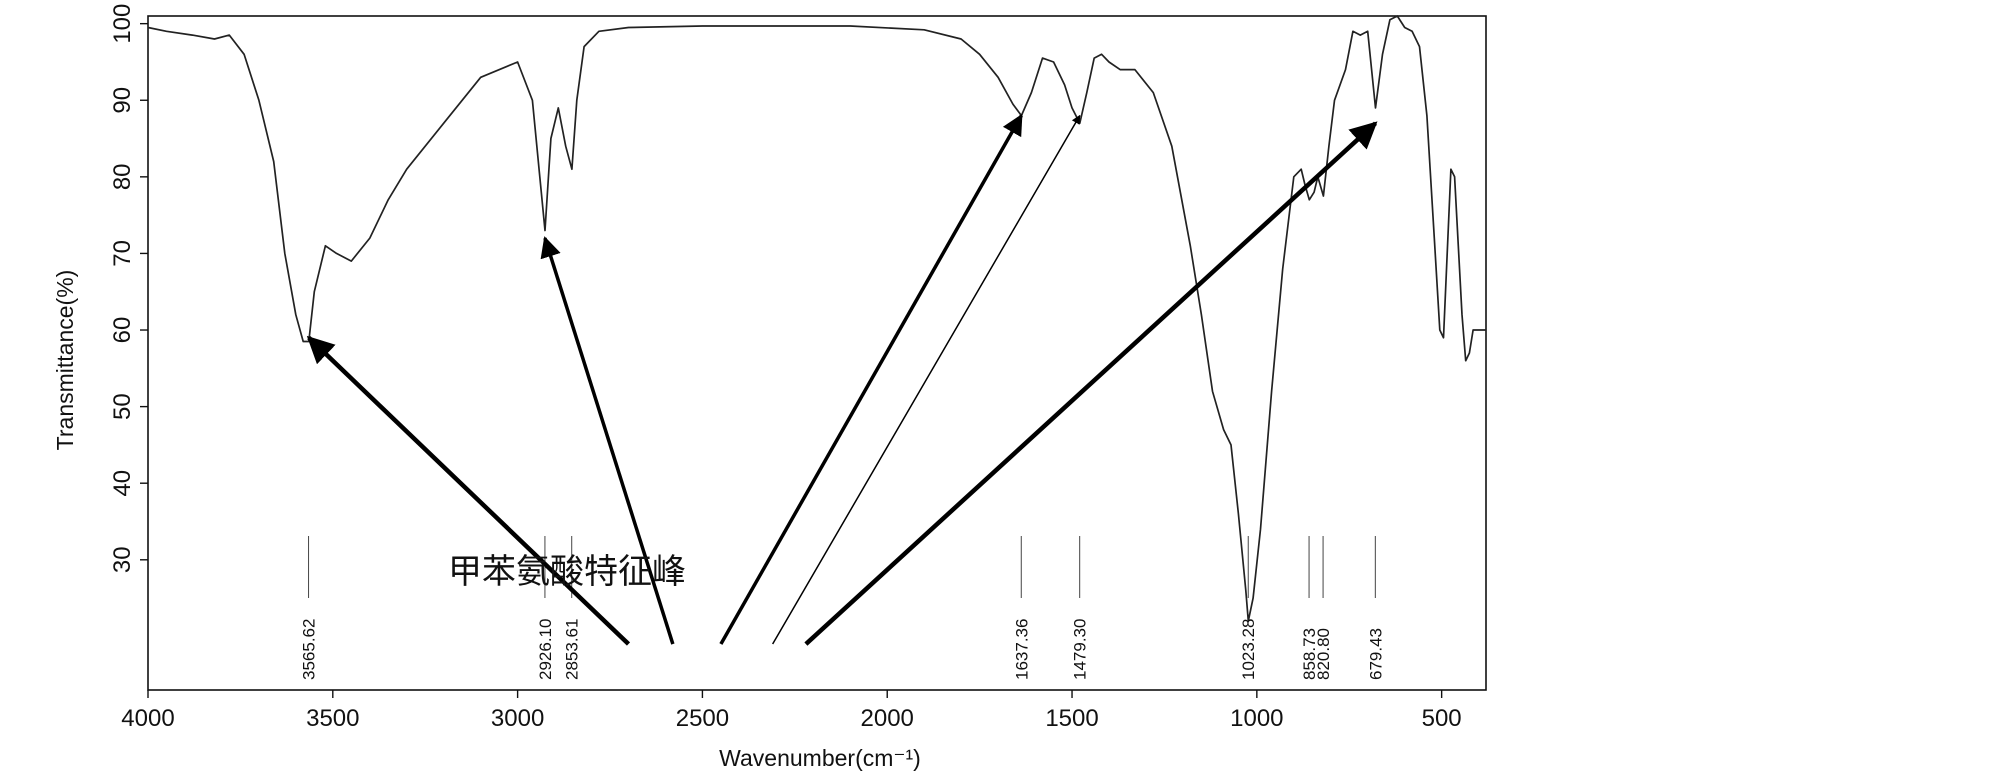 The width and height of the screenshot is (2008, 772). Describe the element at coordinates (1323, 654) in the screenshot. I see `peak-label: 820.80` at that location.